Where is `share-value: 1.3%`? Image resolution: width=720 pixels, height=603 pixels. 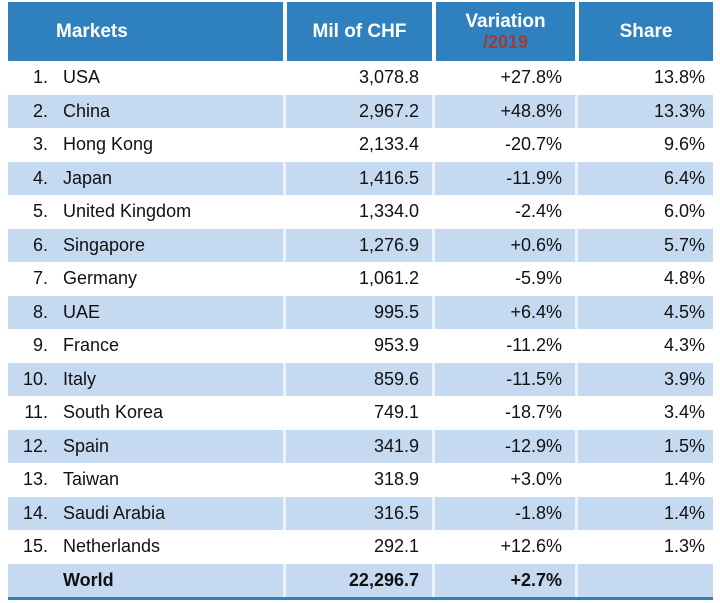 share-value: 1.3% is located at coordinates (644, 547).